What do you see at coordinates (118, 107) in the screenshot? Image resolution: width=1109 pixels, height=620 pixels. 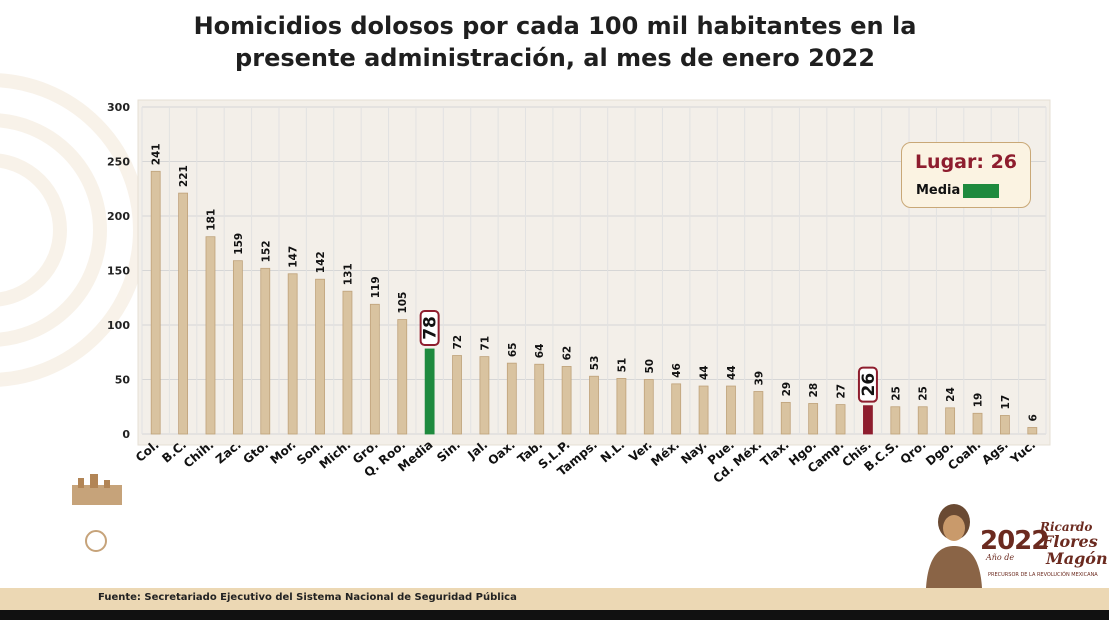 I see `y-tick-label: 300` at bounding box center [118, 107].